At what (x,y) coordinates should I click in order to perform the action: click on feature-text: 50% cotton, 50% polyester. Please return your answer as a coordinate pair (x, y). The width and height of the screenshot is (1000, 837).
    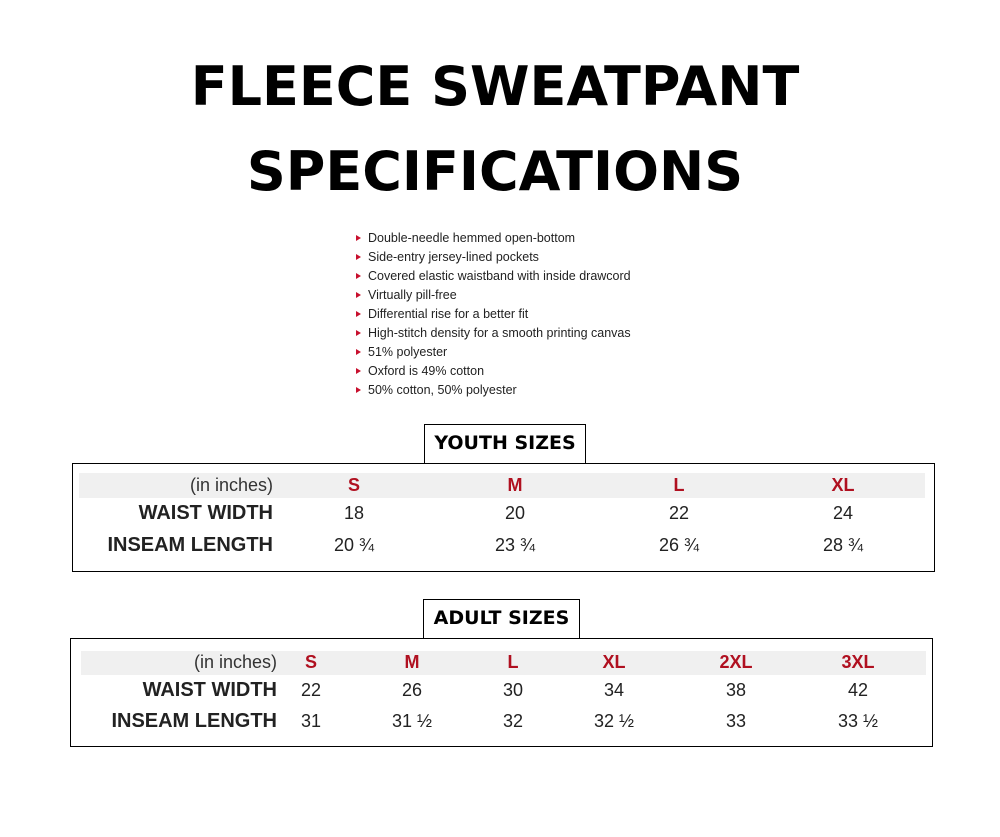
    Looking at the image, I should click on (442, 390).